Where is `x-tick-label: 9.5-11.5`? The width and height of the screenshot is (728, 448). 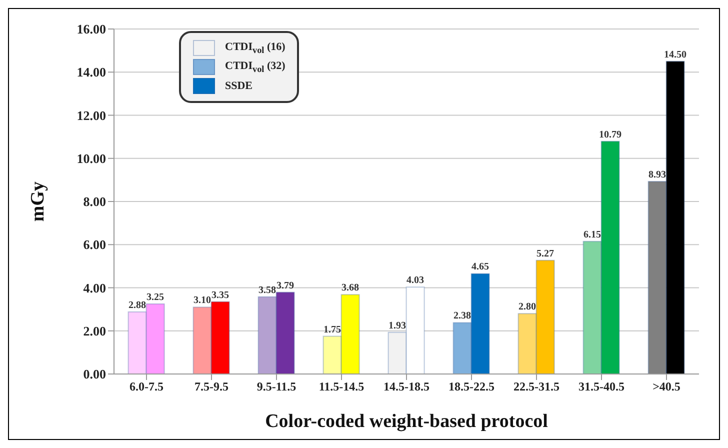
x-tick-label: 9.5-11.5 is located at coordinates (276, 387).